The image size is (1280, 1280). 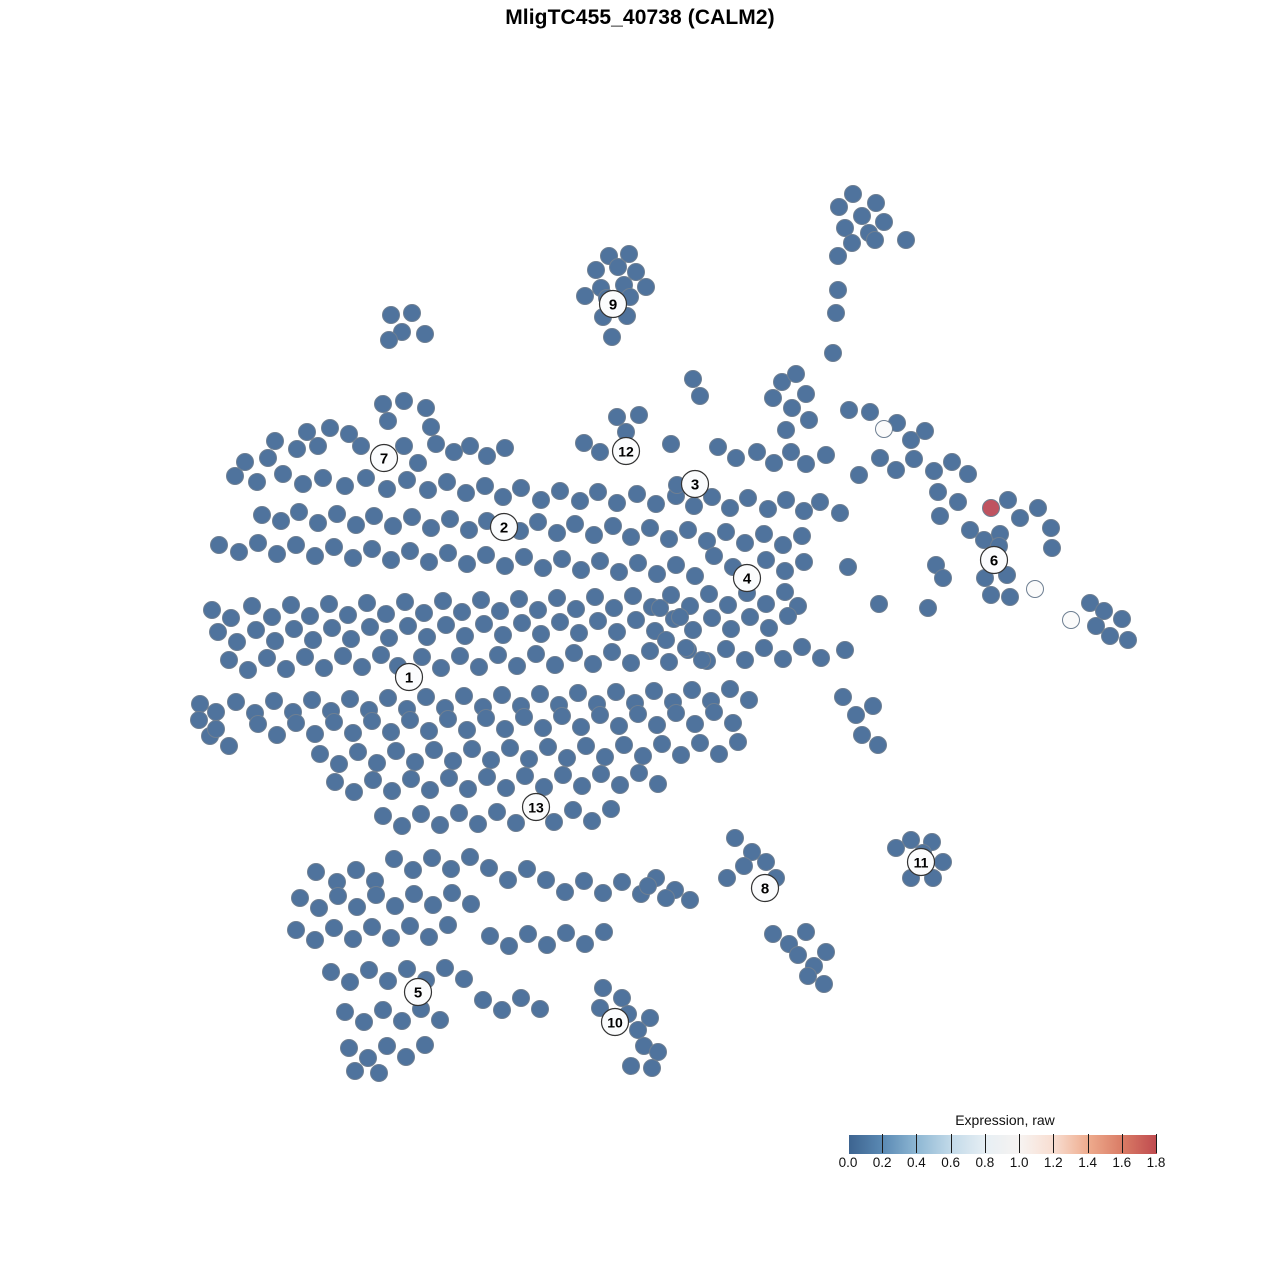 I want to click on cluster-label-2: 2, so click(x=504, y=527).